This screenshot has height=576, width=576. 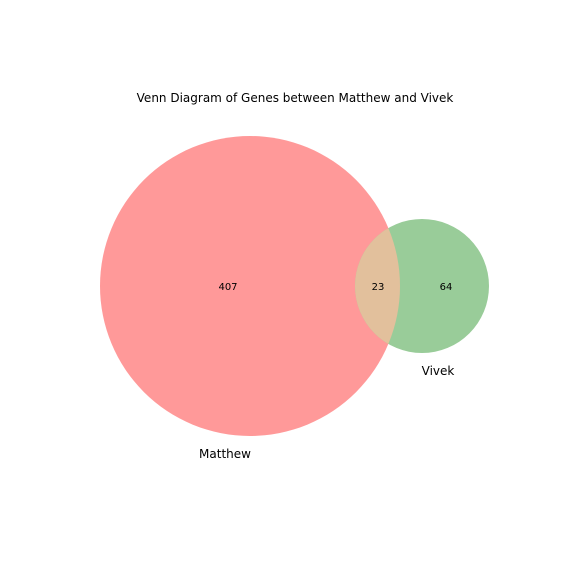 What do you see at coordinates (438, 371) in the screenshot?
I see `set-label-vivek: Vivek` at bounding box center [438, 371].